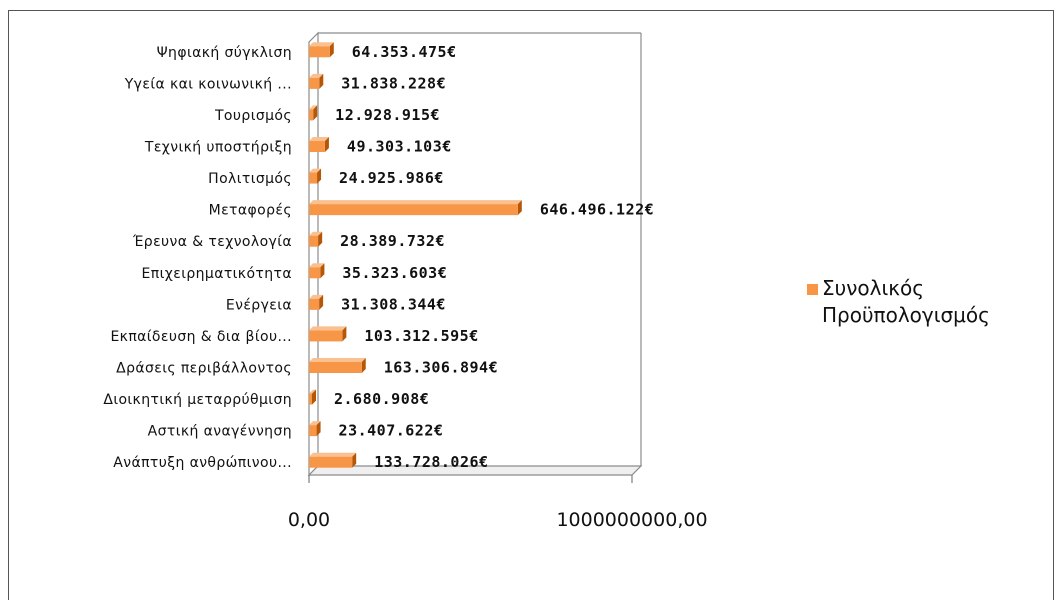  Describe the element at coordinates (906, 315) in the screenshot. I see `legend-label: Προϋπολογισμός` at that location.